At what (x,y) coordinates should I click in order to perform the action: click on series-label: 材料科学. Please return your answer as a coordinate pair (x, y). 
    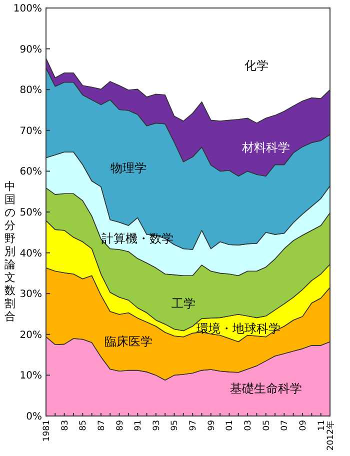
    Looking at the image, I should click on (265, 147).